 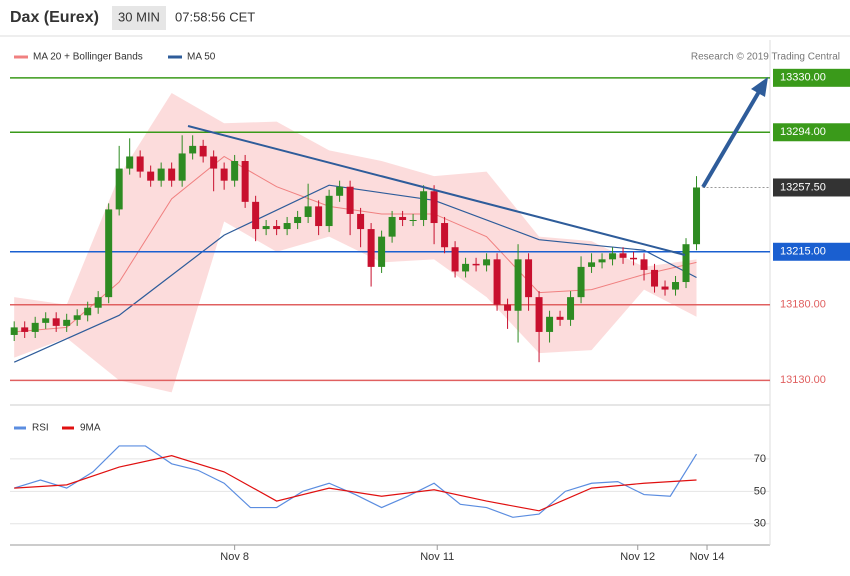 What do you see at coordinates (54, 17) in the screenshot?
I see `chart-title: Dax (Eurex)` at bounding box center [54, 17].